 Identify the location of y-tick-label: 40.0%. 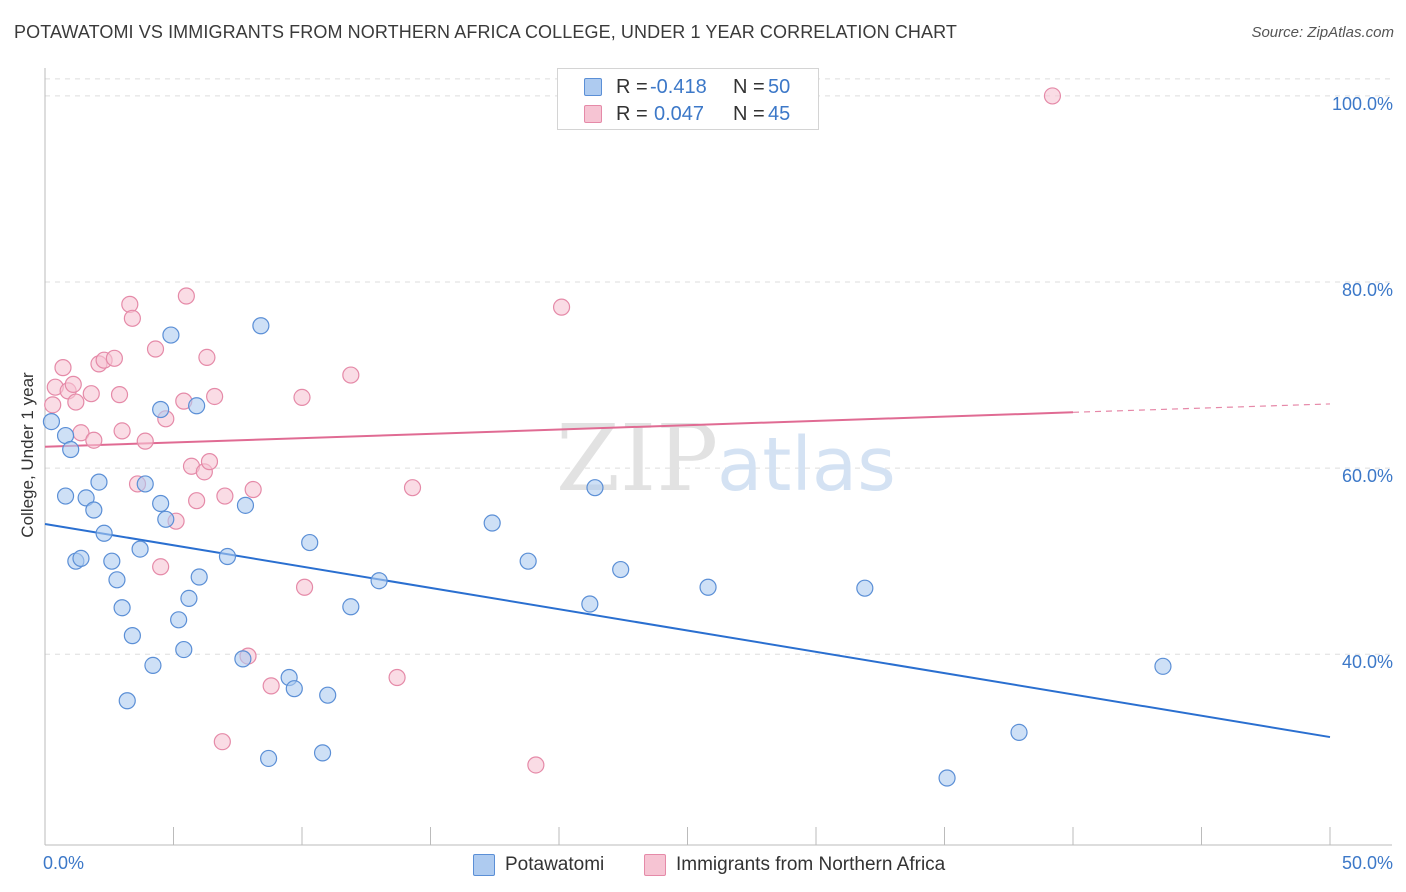
(1367, 662).